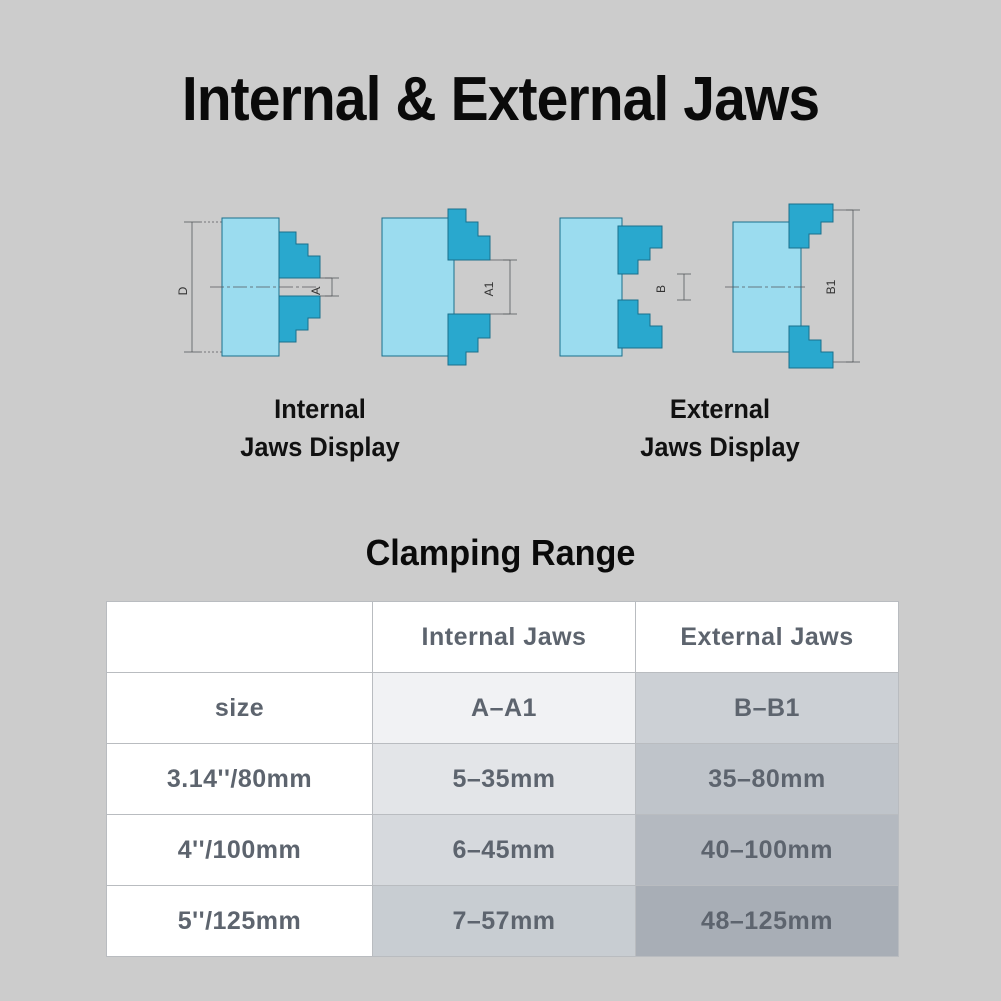  What do you see at coordinates (767, 850) in the screenshot?
I see `cell-external: 40–100mm` at bounding box center [767, 850].